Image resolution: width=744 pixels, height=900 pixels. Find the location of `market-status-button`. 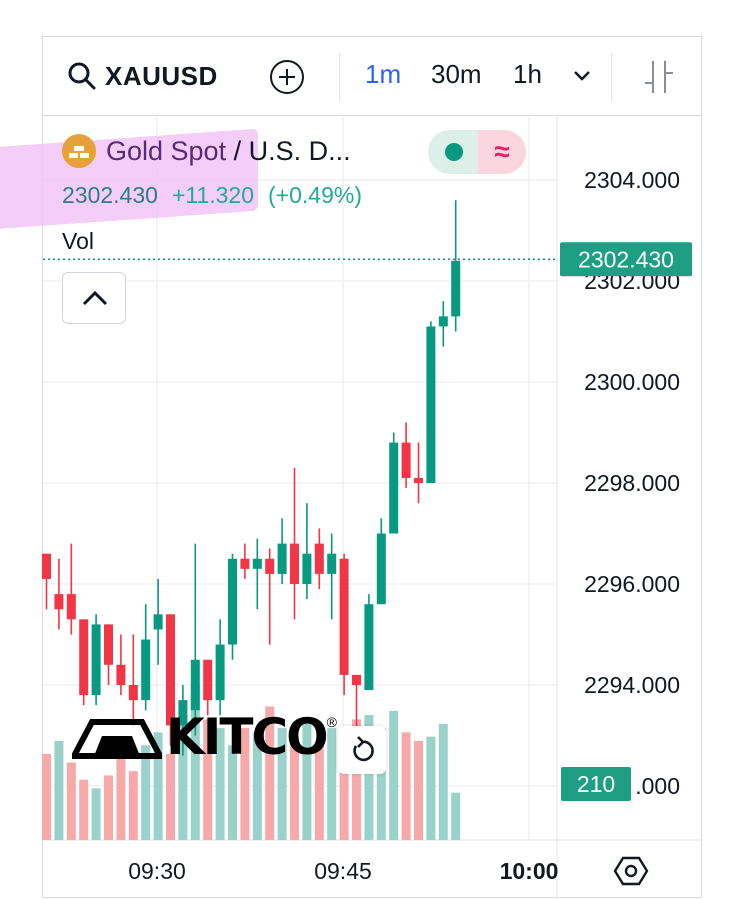

market-status-button is located at coordinates (453, 152).